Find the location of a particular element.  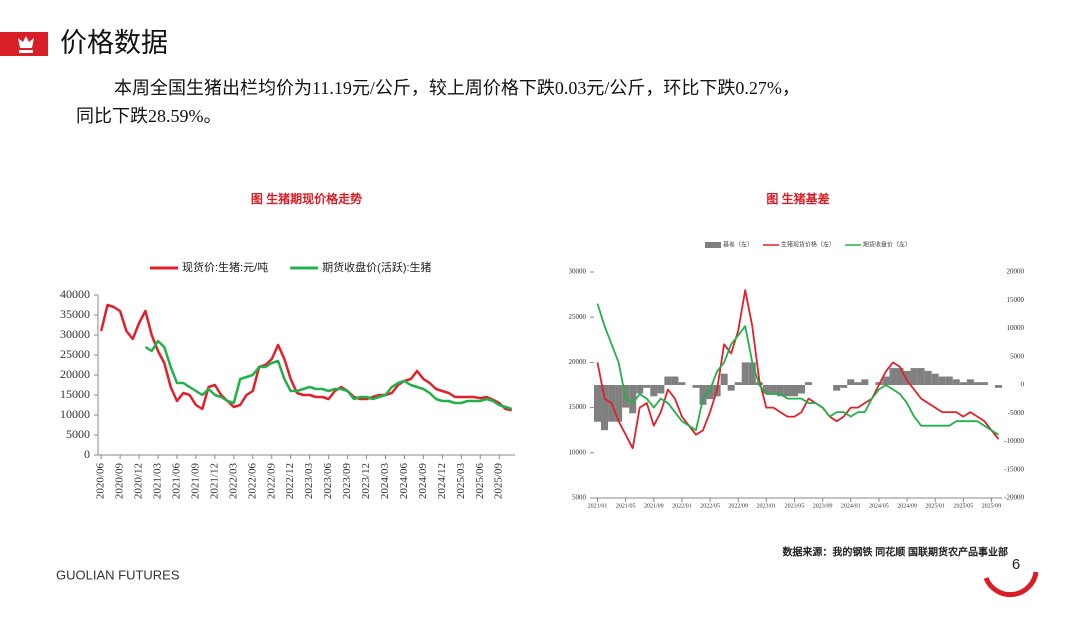

page-arc is located at coordinates (1011, 584).